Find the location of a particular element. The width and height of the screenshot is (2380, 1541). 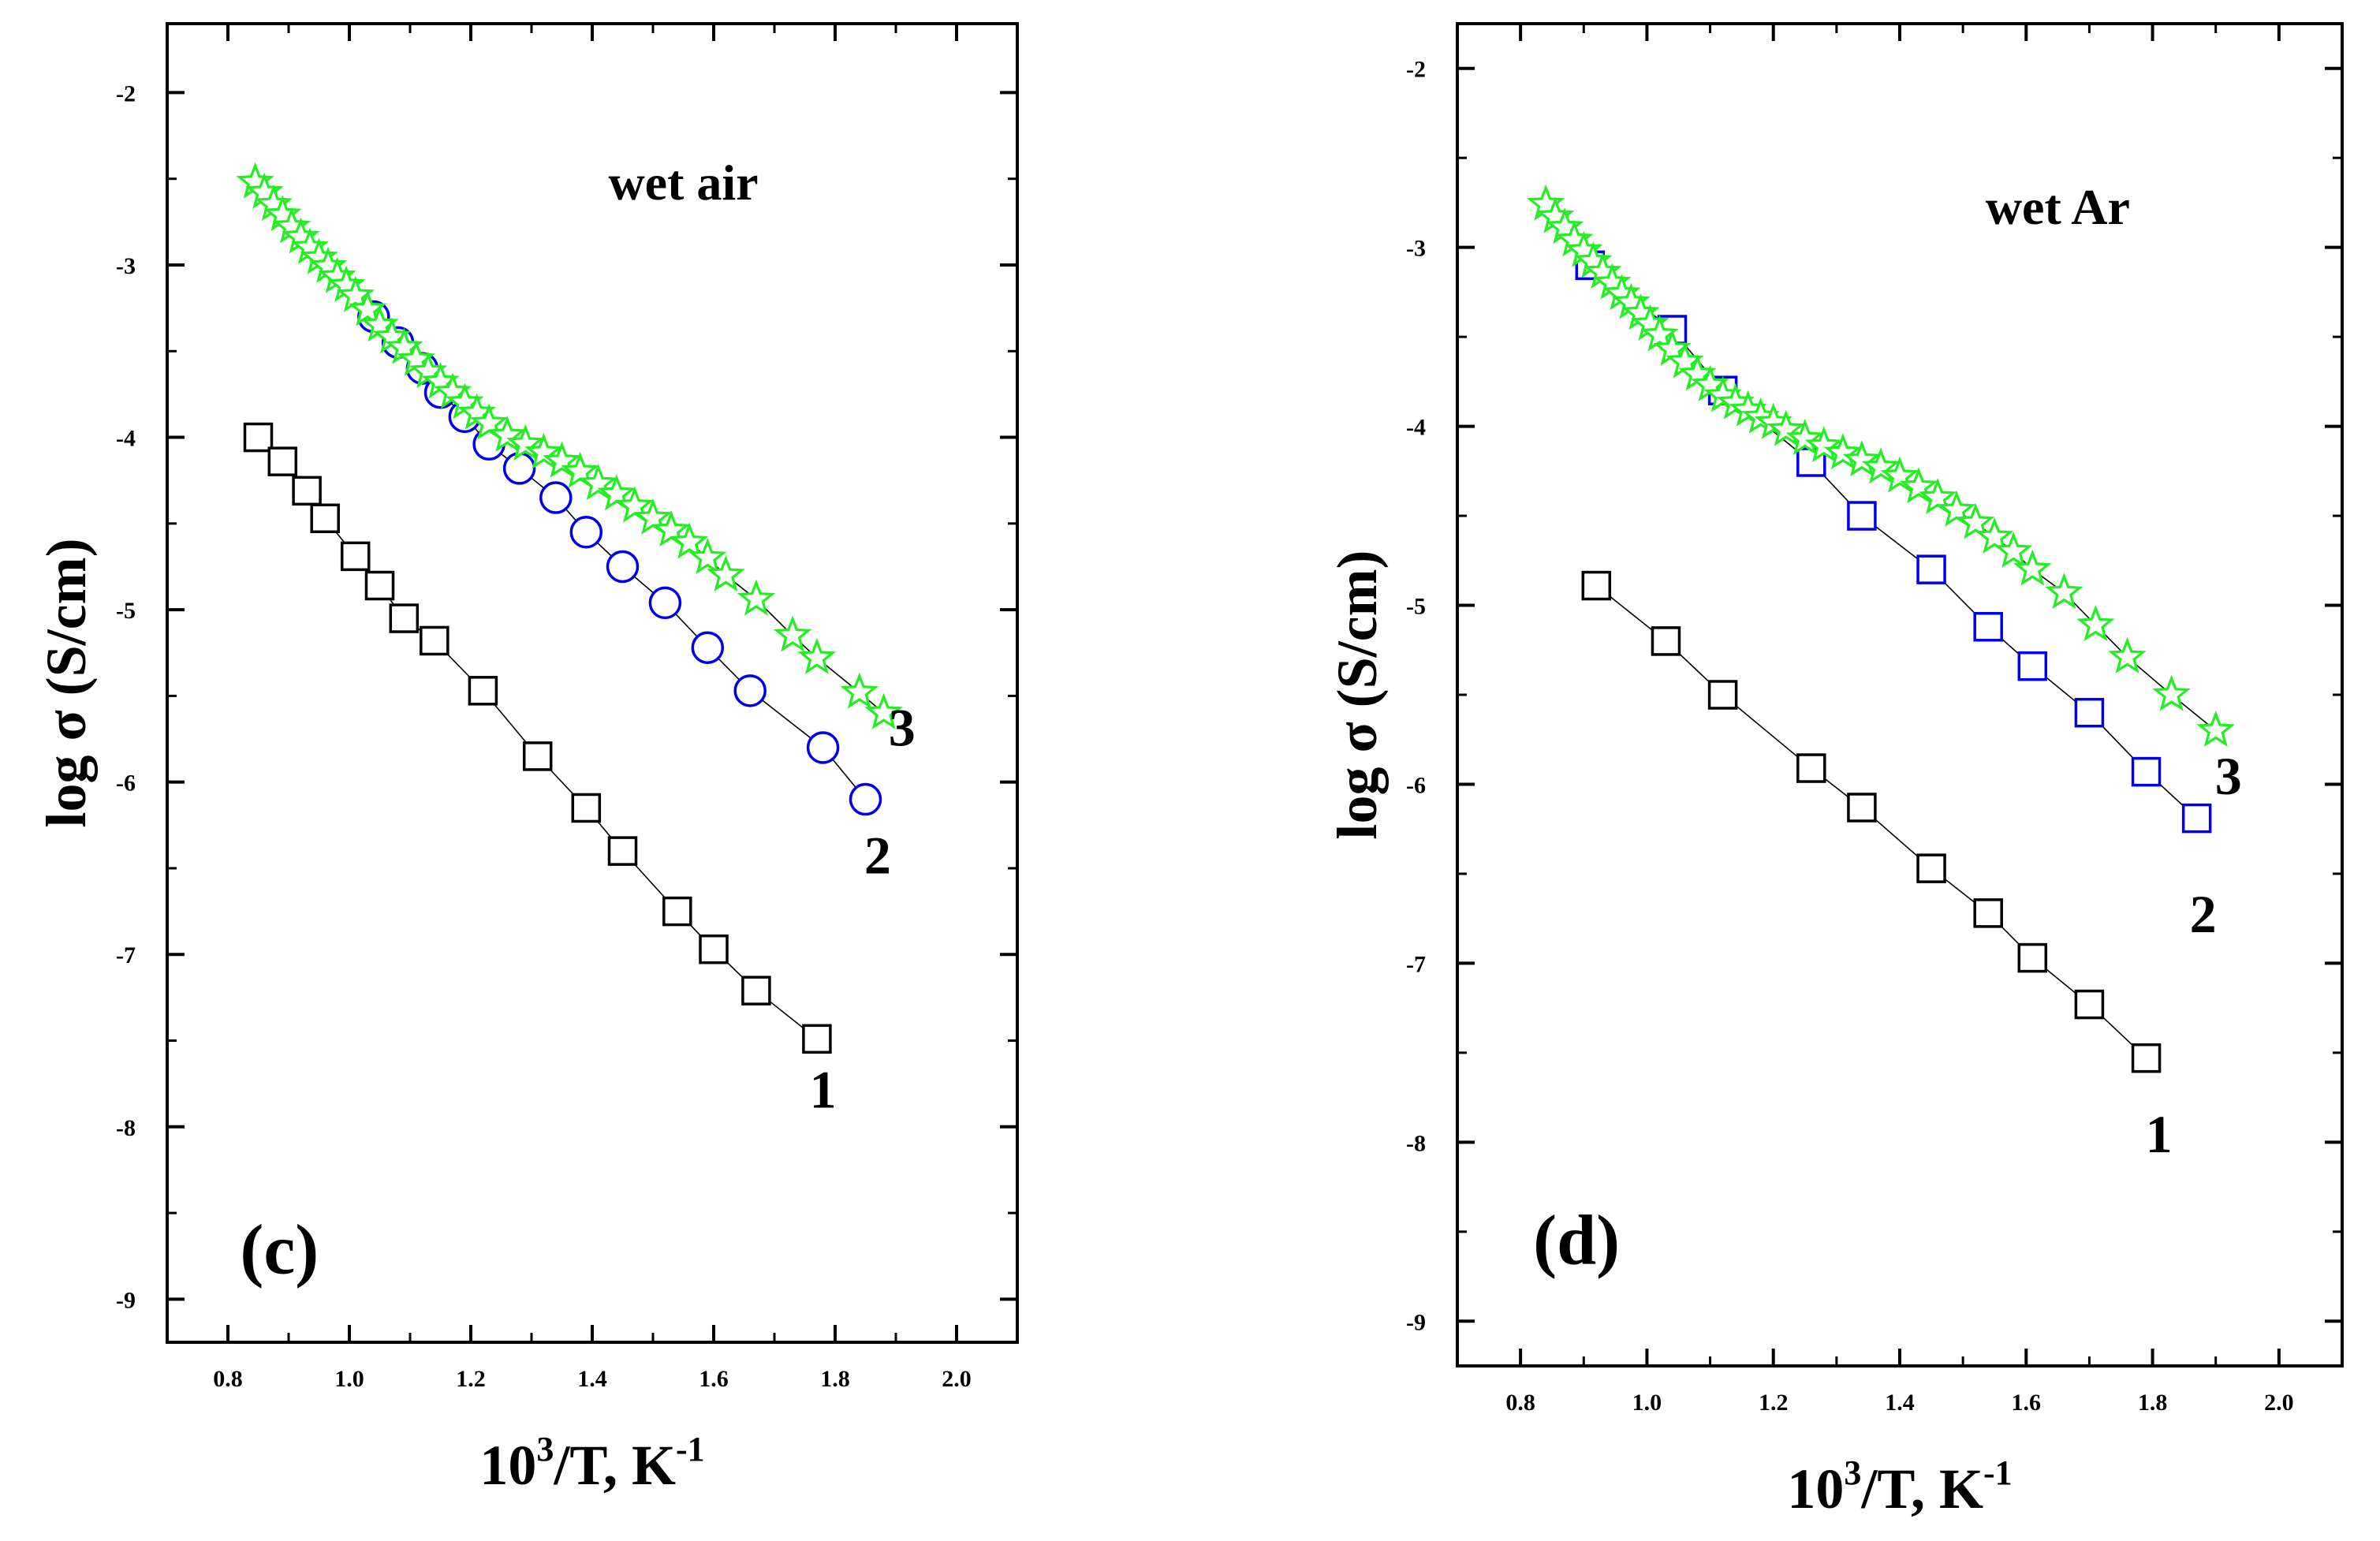

panel-label: (c) is located at coordinates (279, 1250).